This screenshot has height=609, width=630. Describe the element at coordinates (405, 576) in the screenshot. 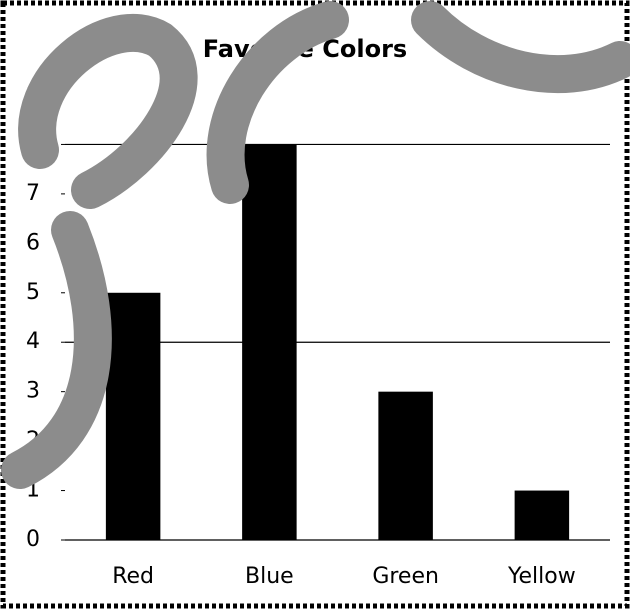

I see `x-tick-label: Green` at that location.